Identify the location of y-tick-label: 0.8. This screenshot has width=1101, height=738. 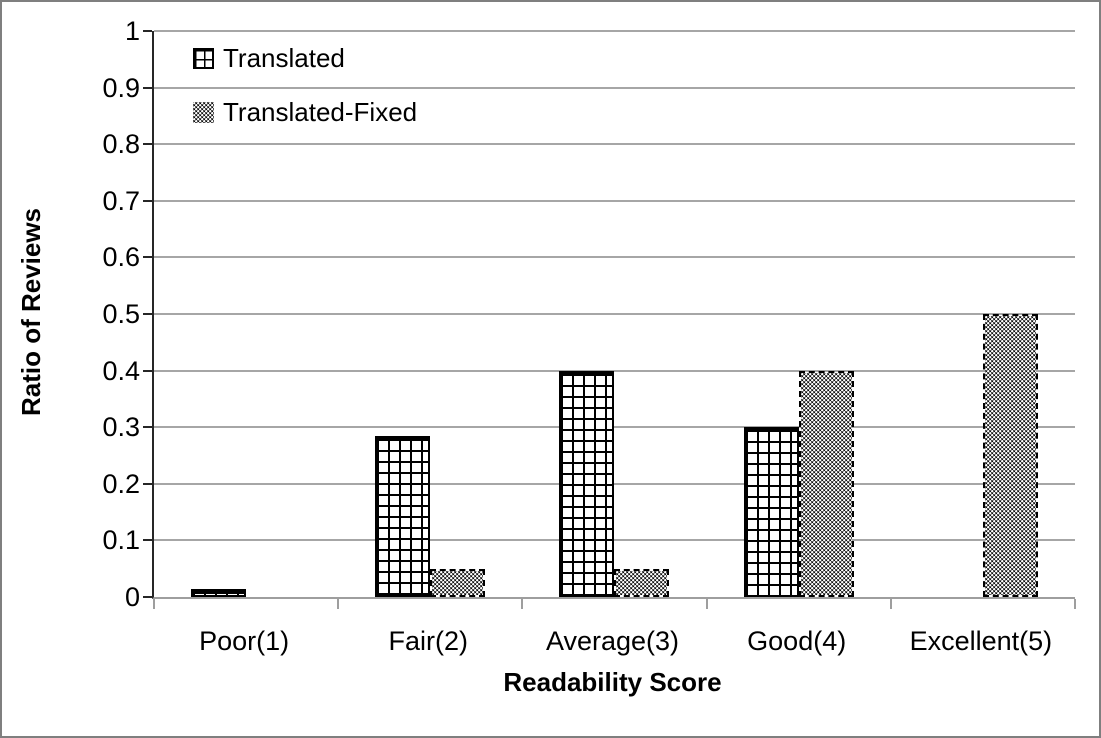
(121, 144).